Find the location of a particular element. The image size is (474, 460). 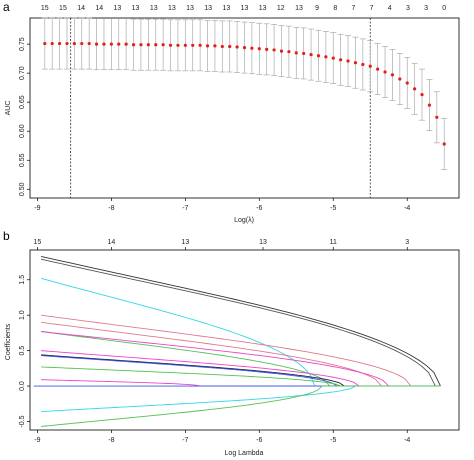

panel-b-x-tick-label: -5 is located at coordinates (333, 440).